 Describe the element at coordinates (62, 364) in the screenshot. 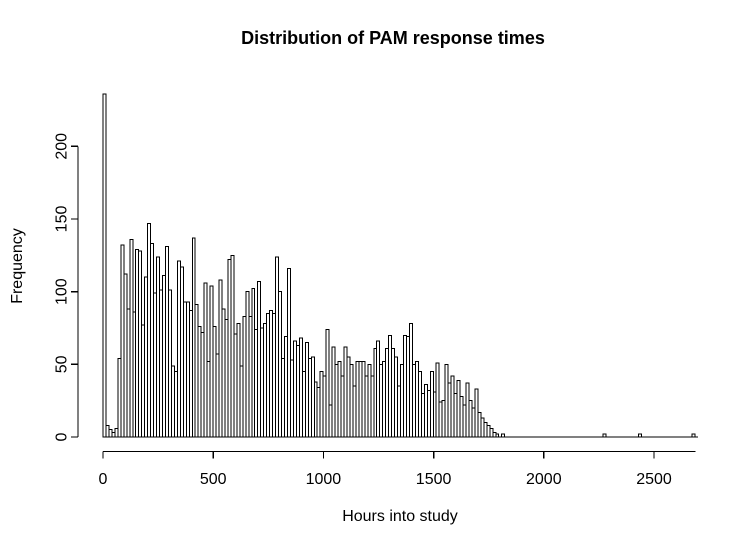

I see `y-tick-label: 50` at that location.